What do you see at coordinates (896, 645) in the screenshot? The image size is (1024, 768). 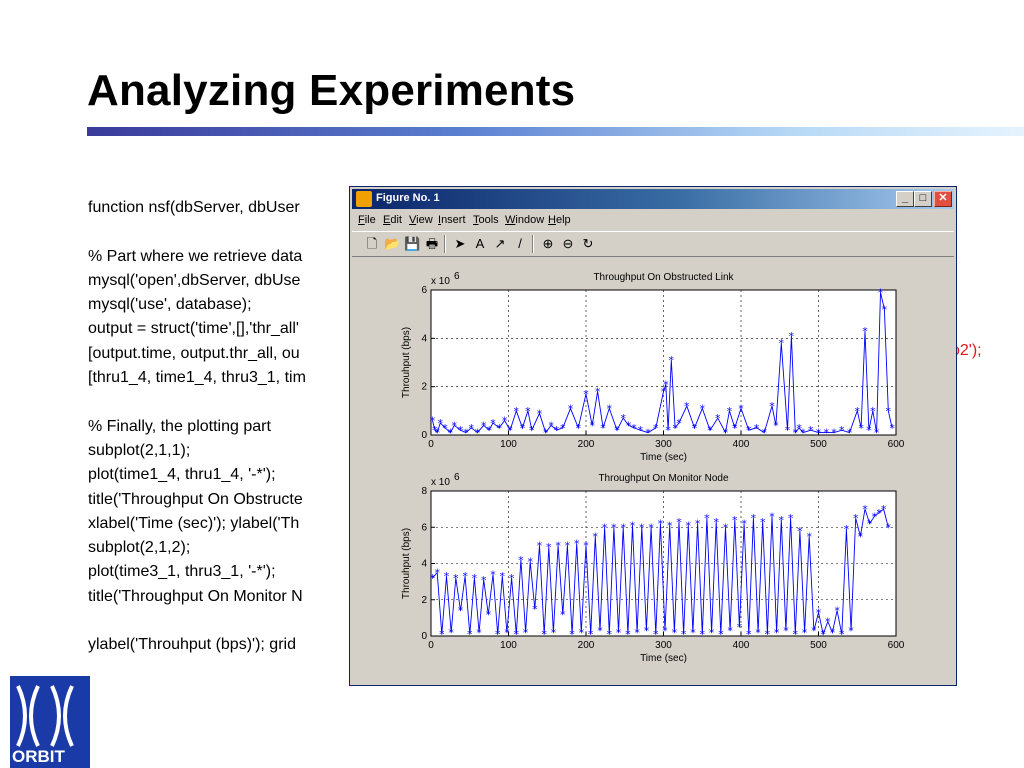 I see `x-tick-label: 600` at bounding box center [896, 645].